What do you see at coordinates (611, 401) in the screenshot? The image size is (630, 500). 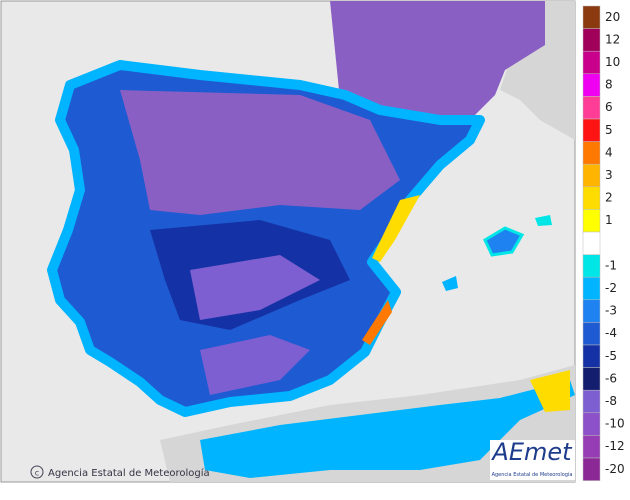 I see `legend-label: -8` at bounding box center [611, 401].